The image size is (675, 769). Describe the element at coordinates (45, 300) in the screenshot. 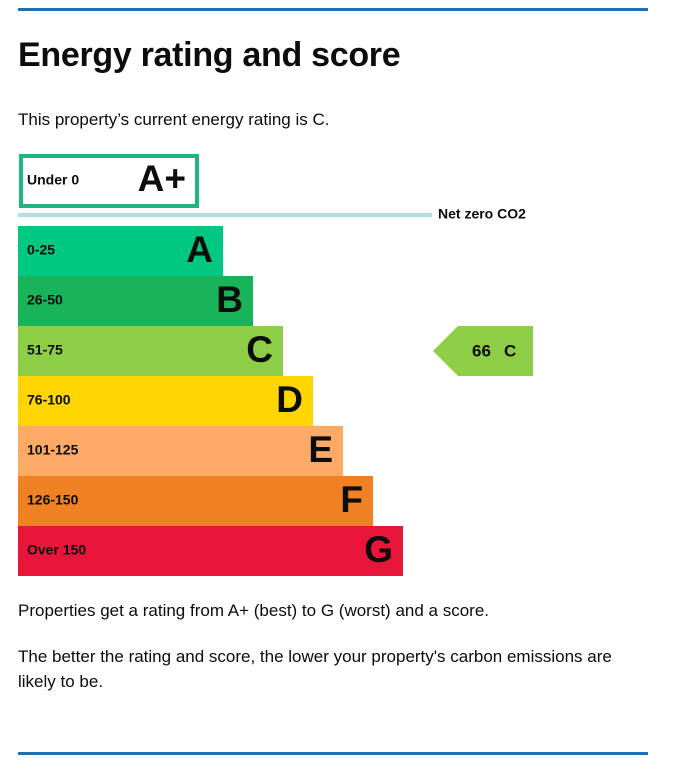

I see `band-range: 26-50` at that location.